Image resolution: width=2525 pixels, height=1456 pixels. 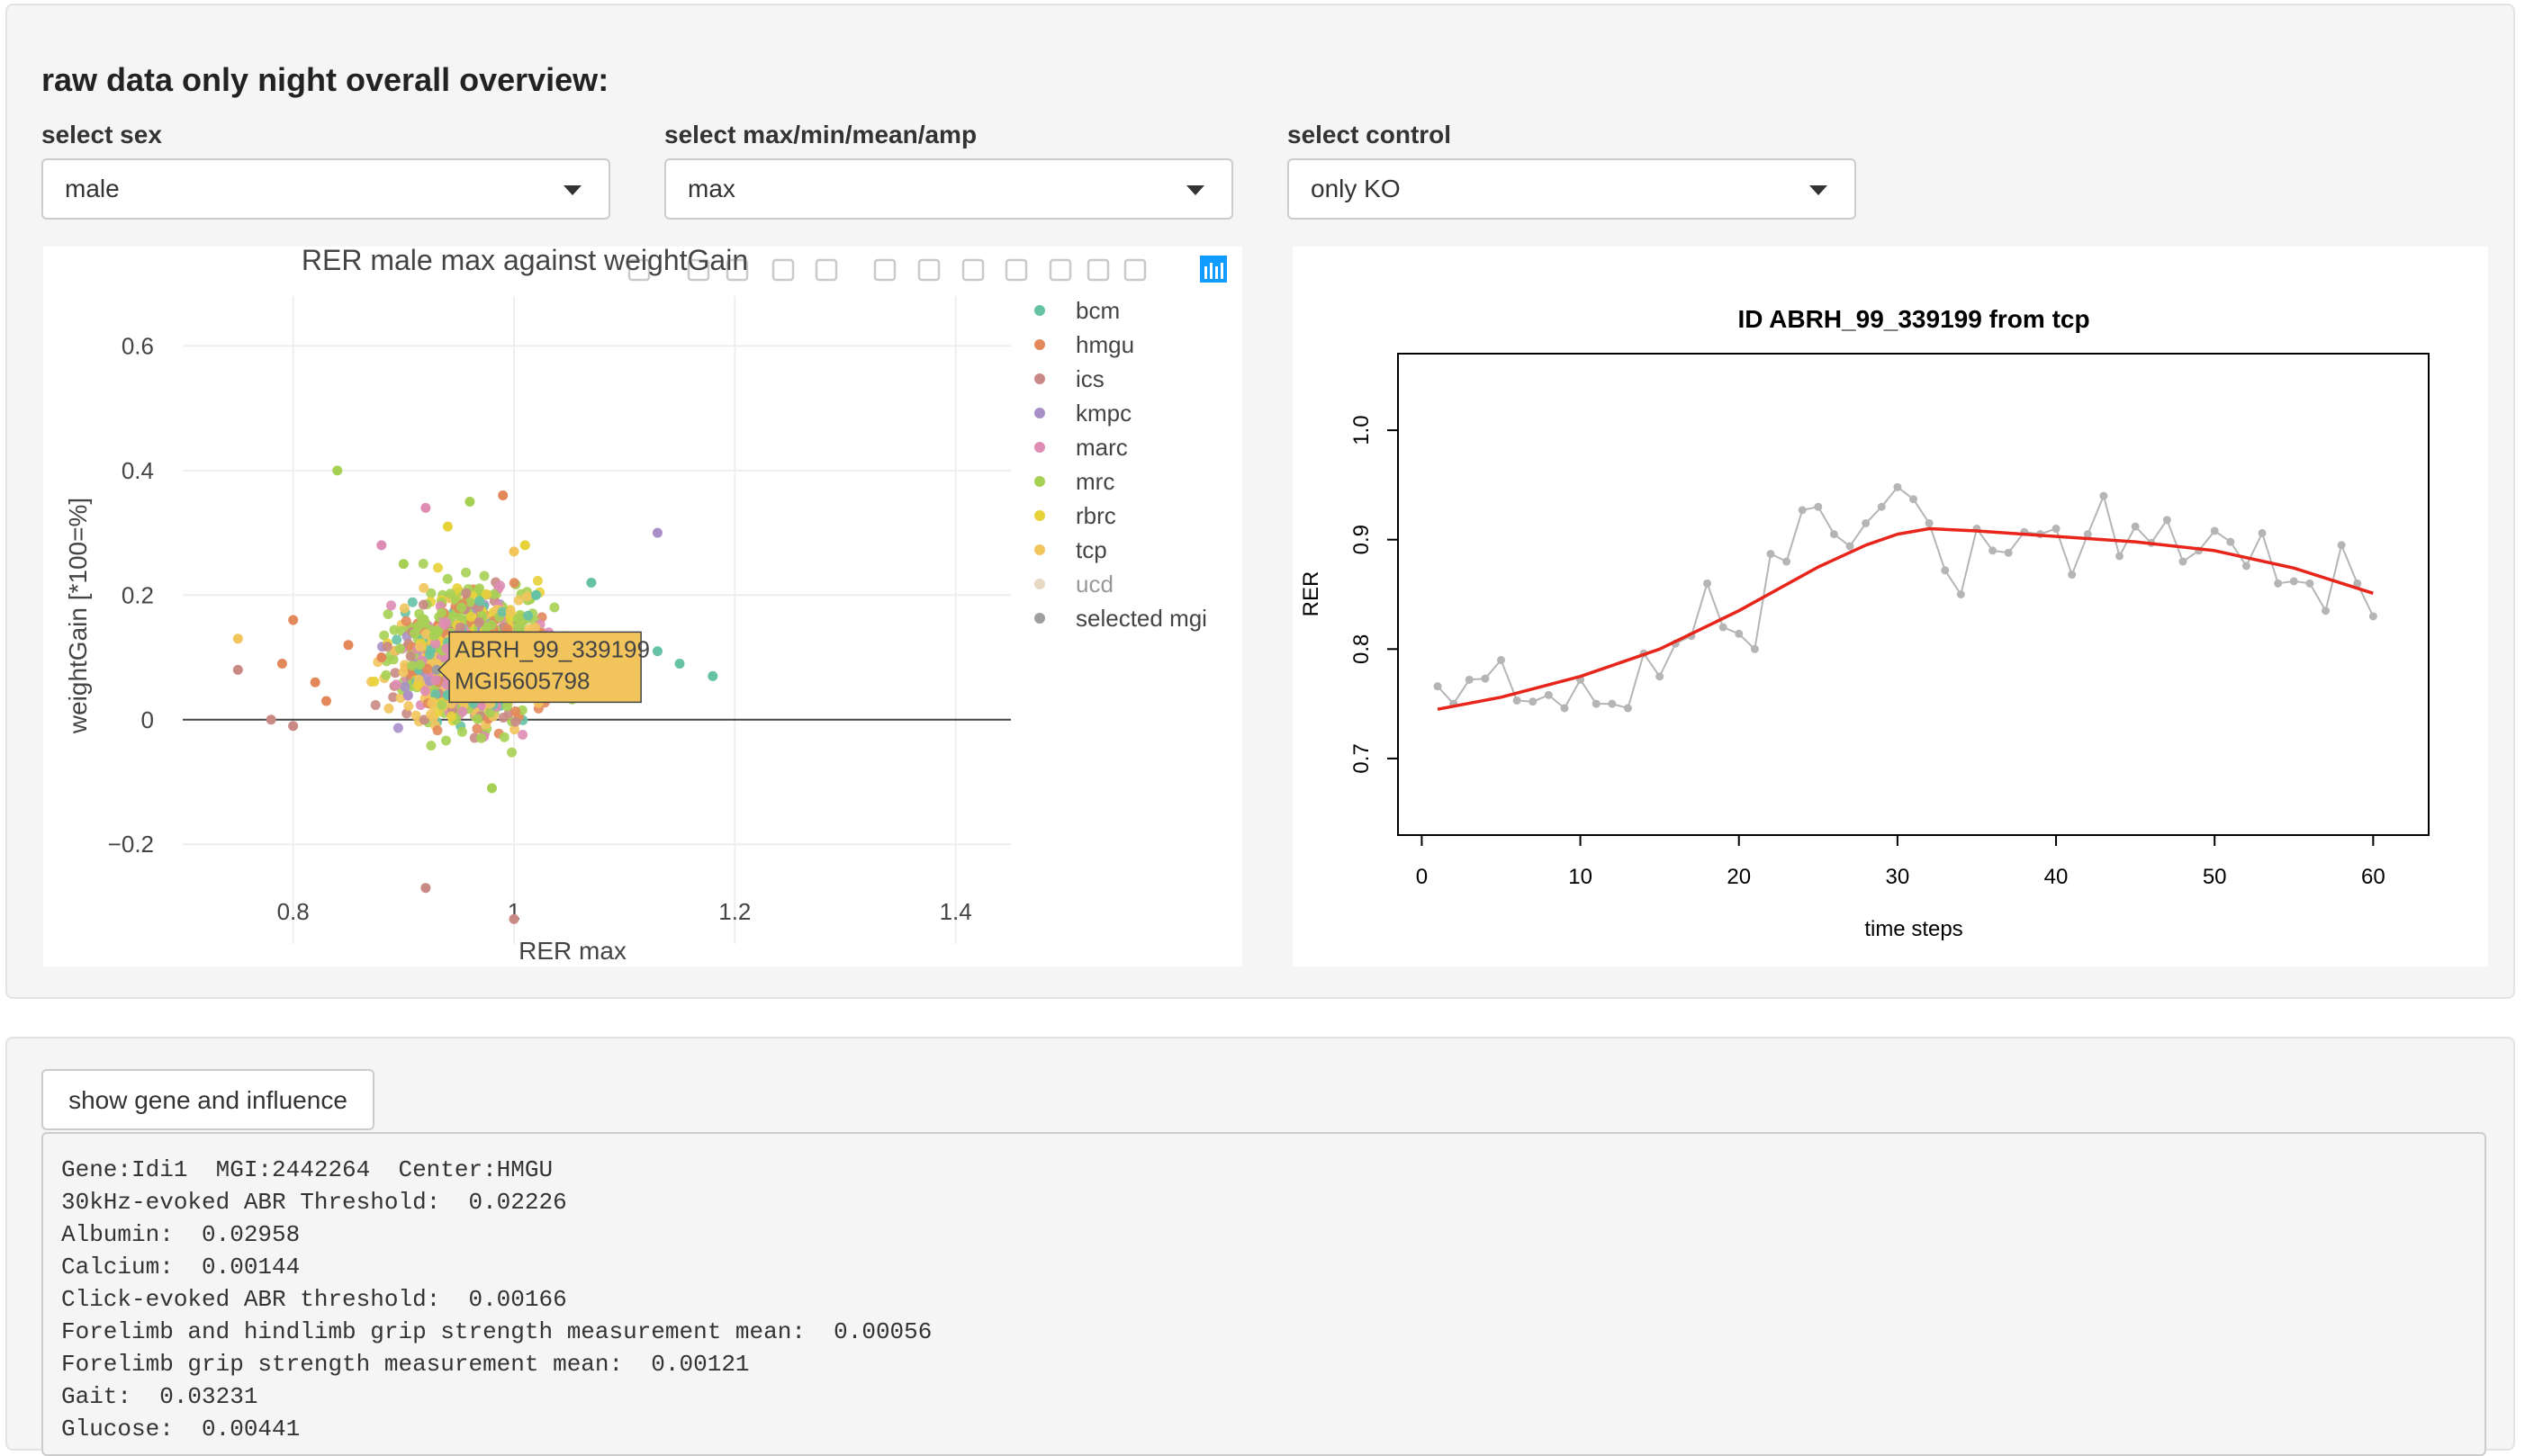 What do you see at coordinates (1141, 618) in the screenshot?
I see `legend-label-selected-mgi: selected mgi` at bounding box center [1141, 618].